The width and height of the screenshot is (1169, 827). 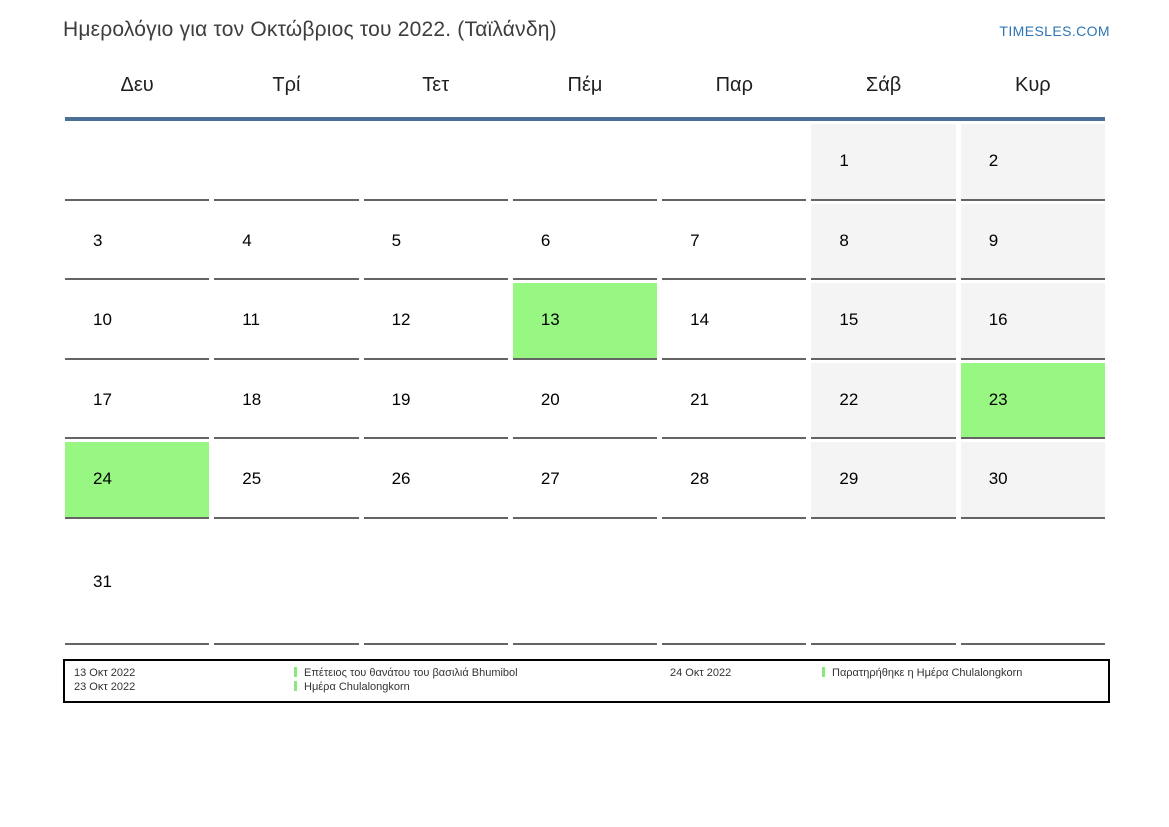 I want to click on calendar-day-cell: 16, so click(x=1032, y=320).